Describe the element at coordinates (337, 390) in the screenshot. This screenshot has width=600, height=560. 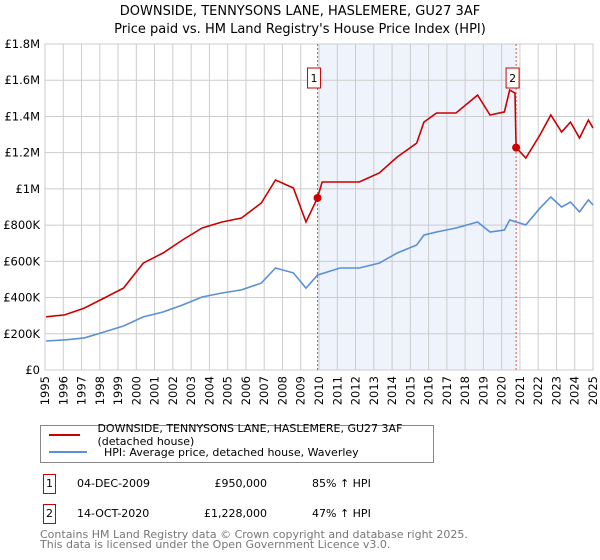
I see `x-tick-label: 2011` at that location.